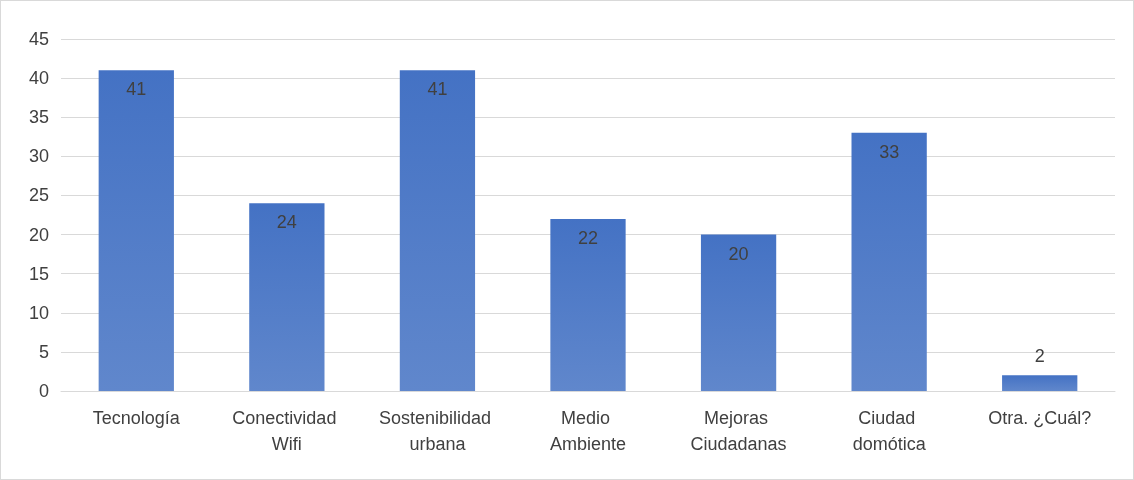 This screenshot has width=1134, height=480. What do you see at coordinates (38, 39) in the screenshot?
I see `y-tick-label: 45` at bounding box center [38, 39].